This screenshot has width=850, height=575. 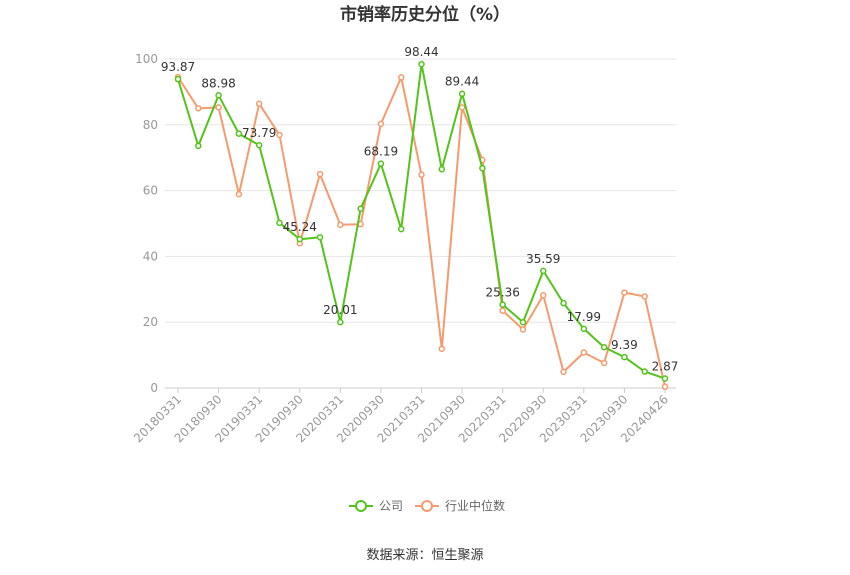 I want to click on y-tick-label: 0, so click(x=154, y=388).